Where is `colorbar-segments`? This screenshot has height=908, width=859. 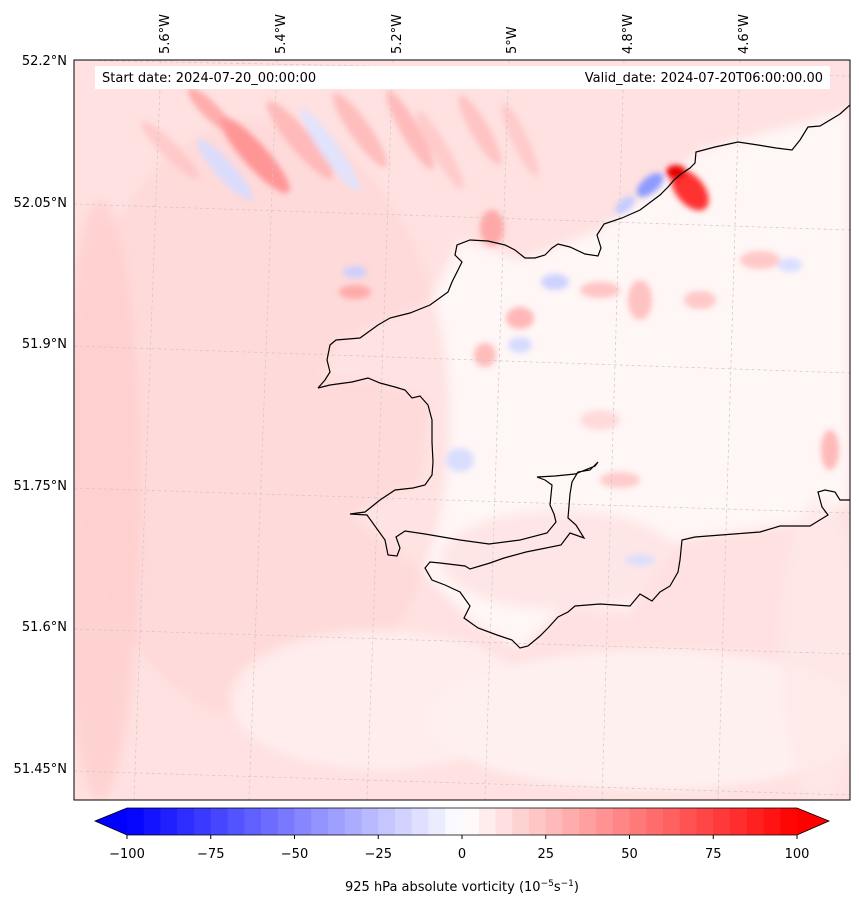 colorbar-segments is located at coordinates (462, 821).